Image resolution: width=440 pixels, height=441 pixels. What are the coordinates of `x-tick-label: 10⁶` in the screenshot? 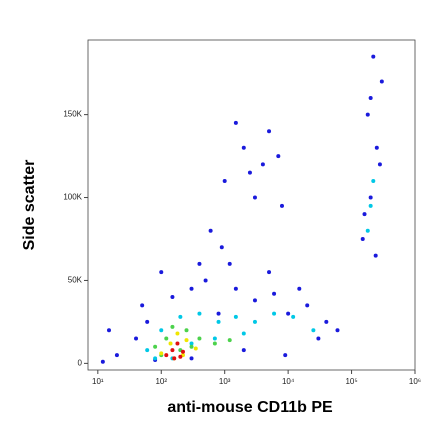 It's located at (415, 381).